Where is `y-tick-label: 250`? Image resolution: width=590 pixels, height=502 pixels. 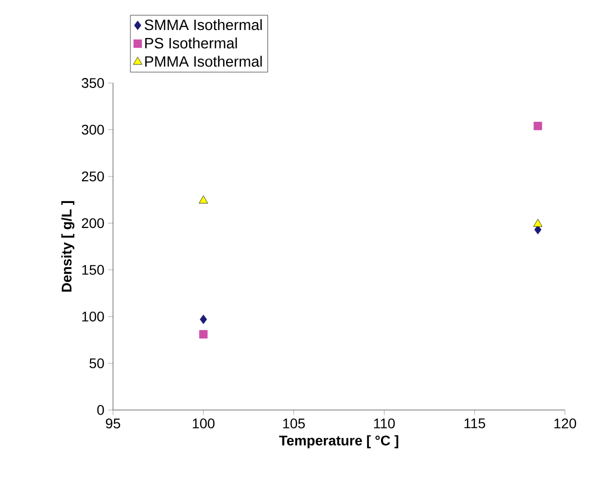 y-tick-label: 250 is located at coordinates (93, 176).